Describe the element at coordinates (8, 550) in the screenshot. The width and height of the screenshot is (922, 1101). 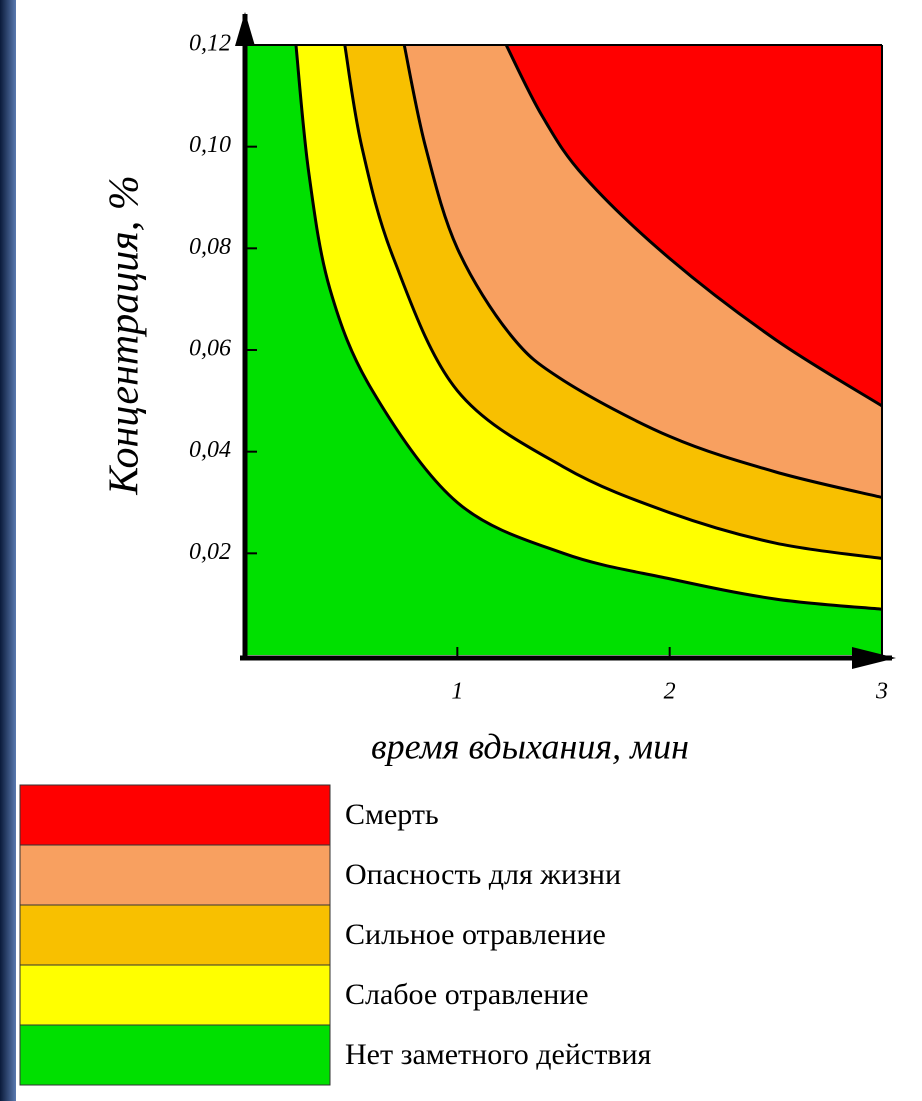
I see `side-strip` at that location.